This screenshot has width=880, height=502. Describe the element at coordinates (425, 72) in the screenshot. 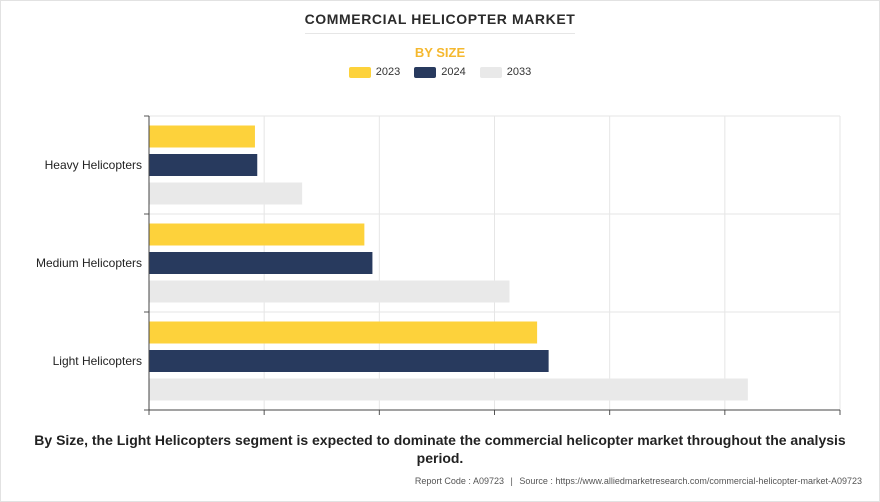

I see `legend-swatch-2024` at that location.